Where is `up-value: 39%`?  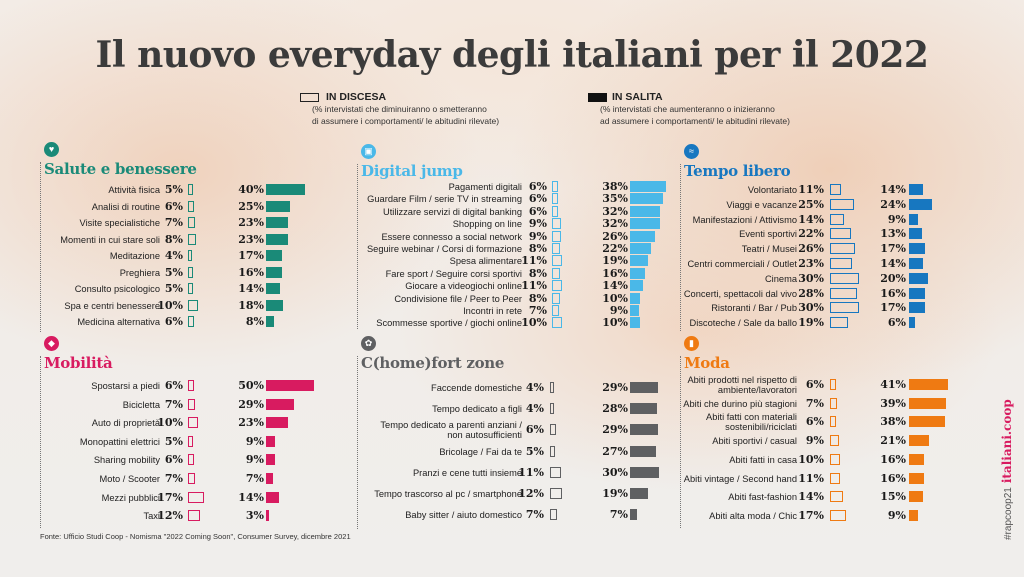 up-value: 39% is located at coordinates (893, 403).